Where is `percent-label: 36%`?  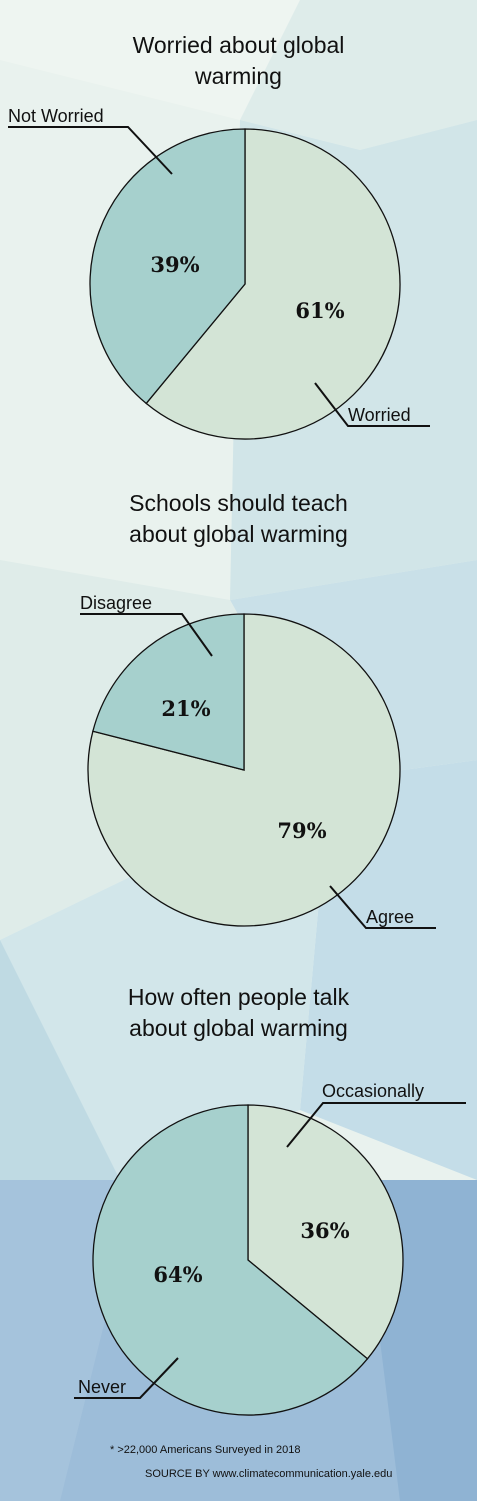
percent-label: 36% is located at coordinates (324, 1230).